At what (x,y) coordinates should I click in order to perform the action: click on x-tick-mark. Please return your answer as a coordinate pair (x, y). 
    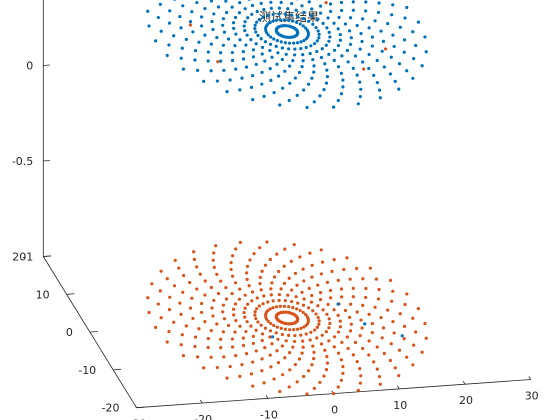
    Looking at the image, I should click on (267, 397).